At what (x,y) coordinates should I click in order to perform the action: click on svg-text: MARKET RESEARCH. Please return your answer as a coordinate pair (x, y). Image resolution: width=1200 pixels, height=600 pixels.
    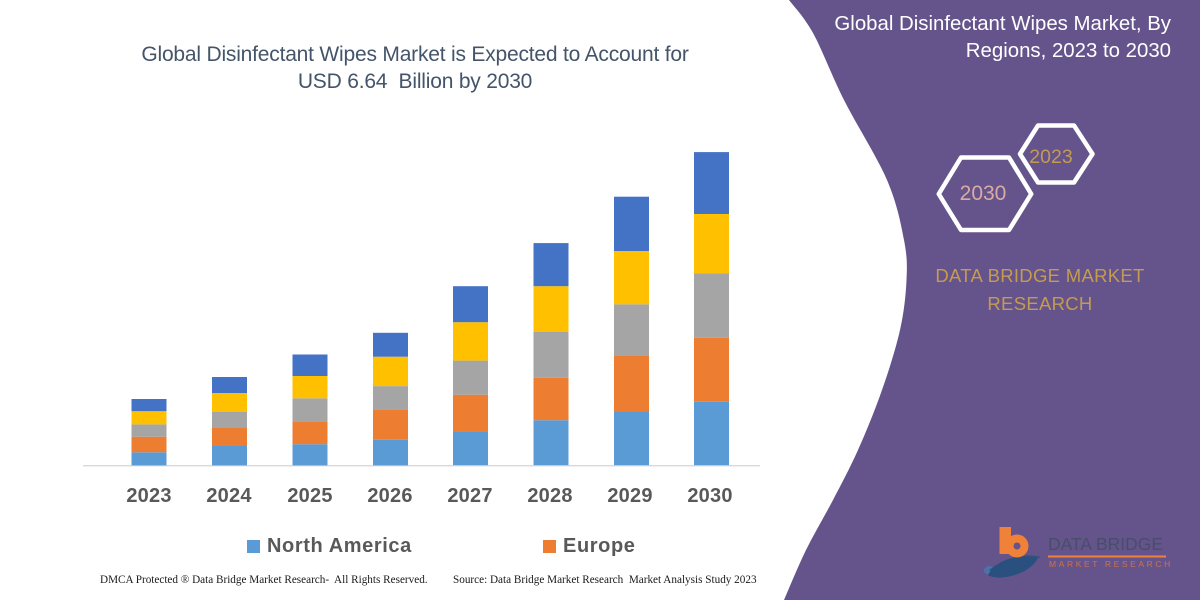
    Looking at the image, I should click on (1111, 564).